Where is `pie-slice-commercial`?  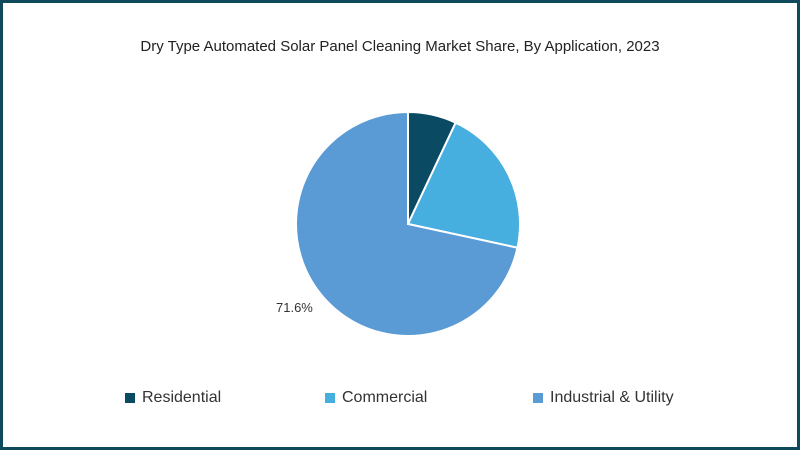 pie-slice-commercial is located at coordinates (463, 185).